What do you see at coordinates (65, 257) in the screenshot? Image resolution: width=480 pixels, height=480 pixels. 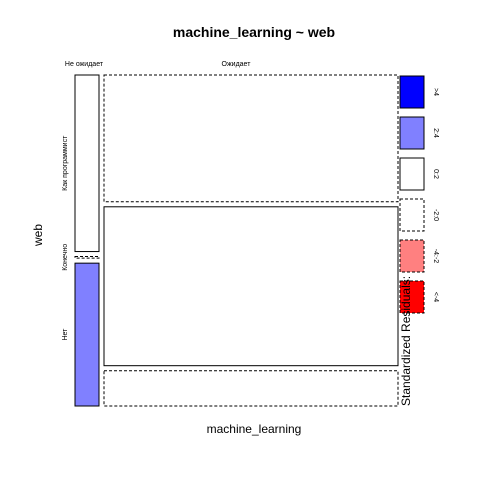 I see `y-tick-label: Конечно` at bounding box center [65, 257].